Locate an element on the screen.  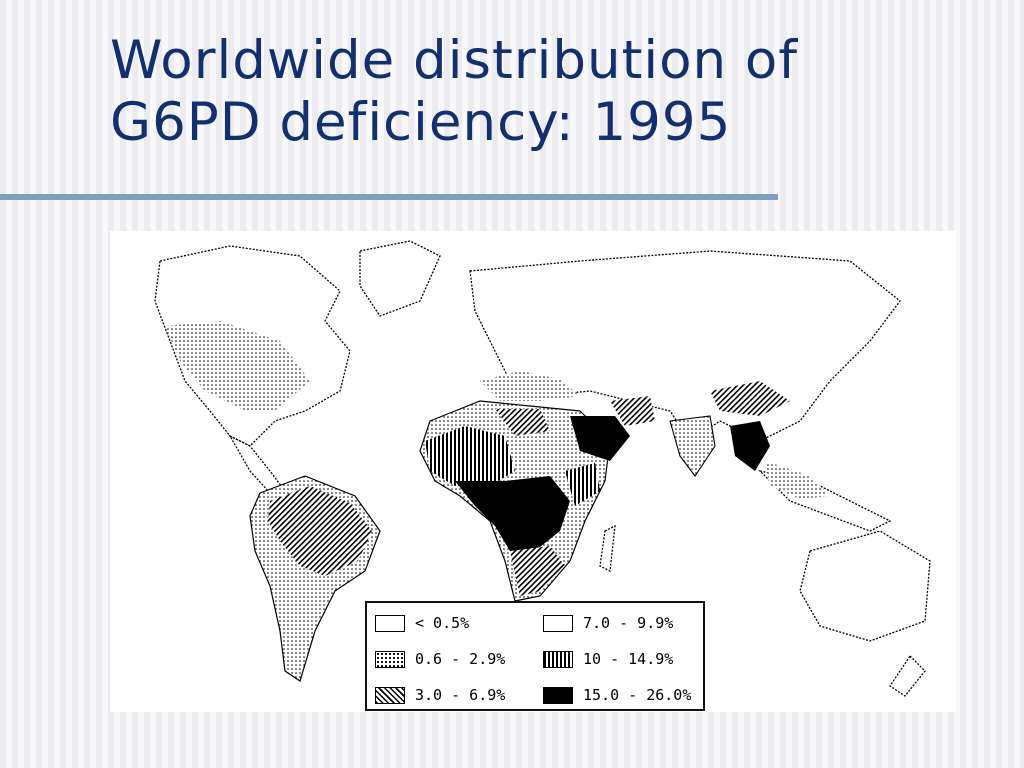
legend-item-10-14-9: 10 - 14.9% is located at coordinates (608, 659).